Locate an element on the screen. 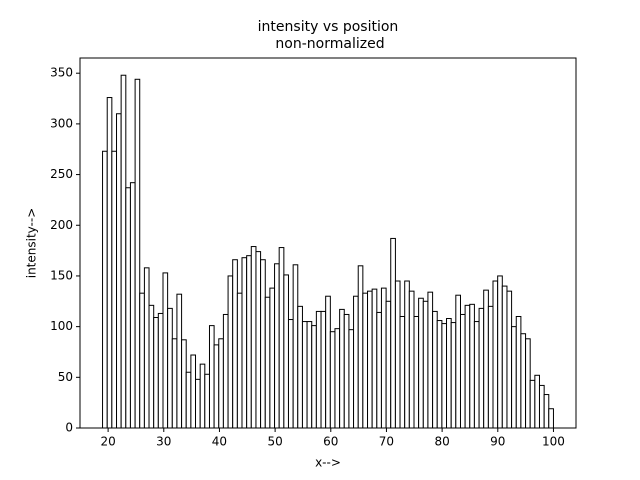 This screenshot has width=640, height=480. x-tick-label: 60 is located at coordinates (330, 442).